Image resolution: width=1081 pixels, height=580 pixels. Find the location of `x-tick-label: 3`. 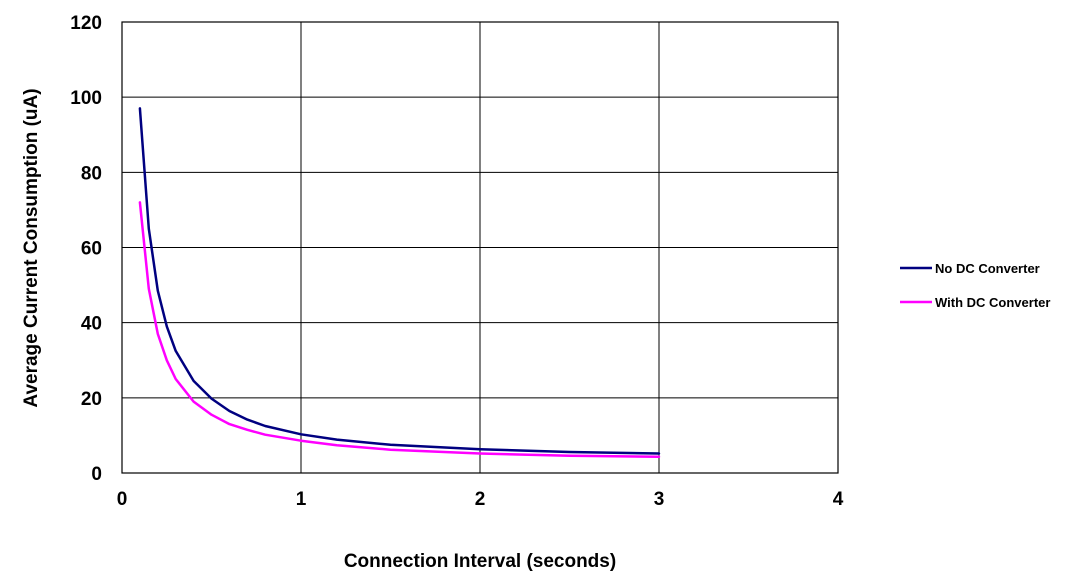

x-tick-label: 3 is located at coordinates (659, 499).